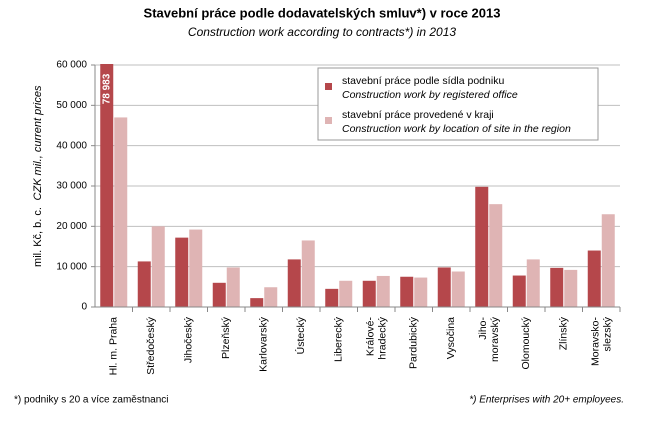 The image size is (645, 425). What do you see at coordinates (38, 142) in the screenshot?
I see `y-label-en: CZK mil., current prices` at bounding box center [38, 142].